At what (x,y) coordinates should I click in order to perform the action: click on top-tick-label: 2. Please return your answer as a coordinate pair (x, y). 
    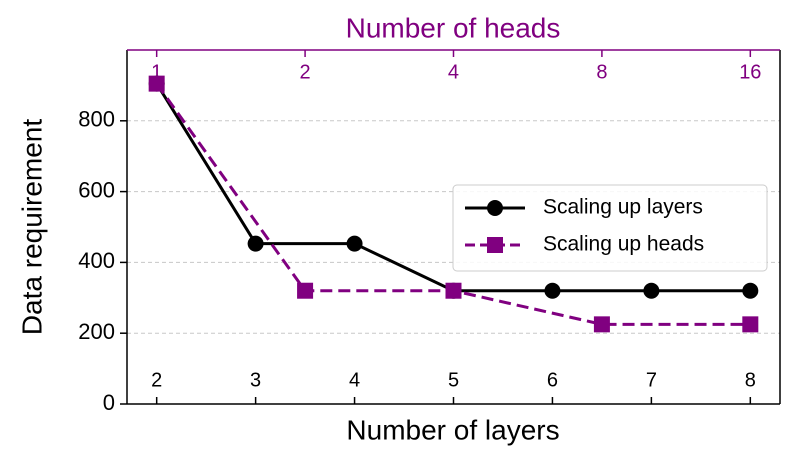
    Looking at the image, I should click on (305, 72).